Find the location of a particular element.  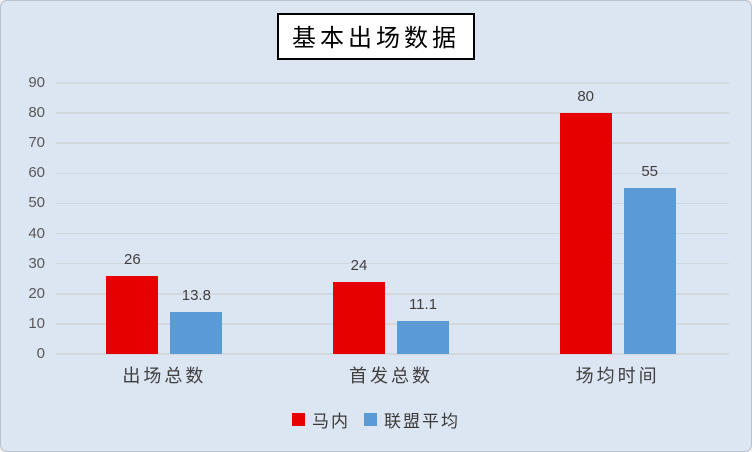

y-tick-label: 70 is located at coordinates (36, 143).